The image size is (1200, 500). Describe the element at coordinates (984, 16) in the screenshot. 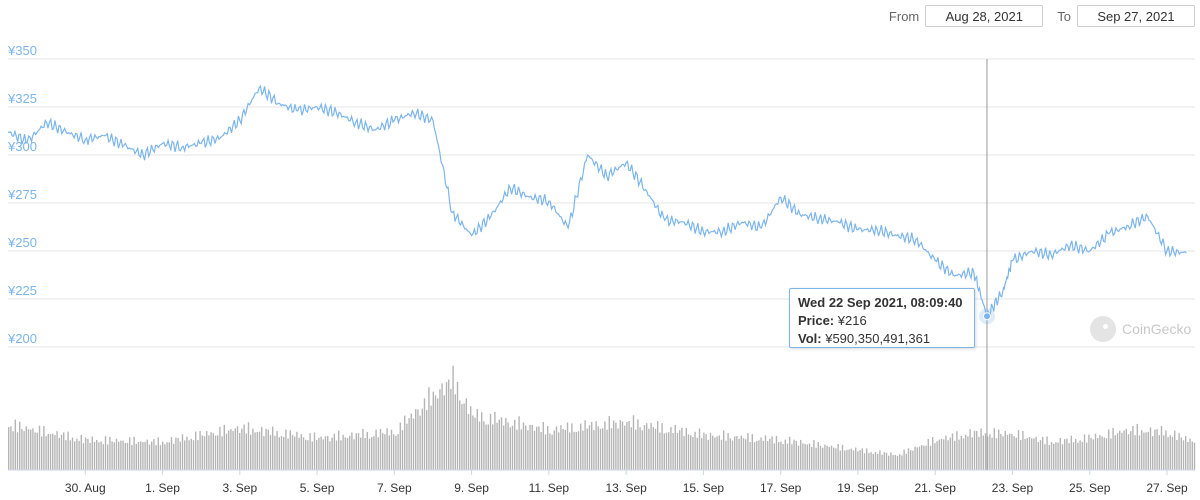

I see `from-date-input` at that location.